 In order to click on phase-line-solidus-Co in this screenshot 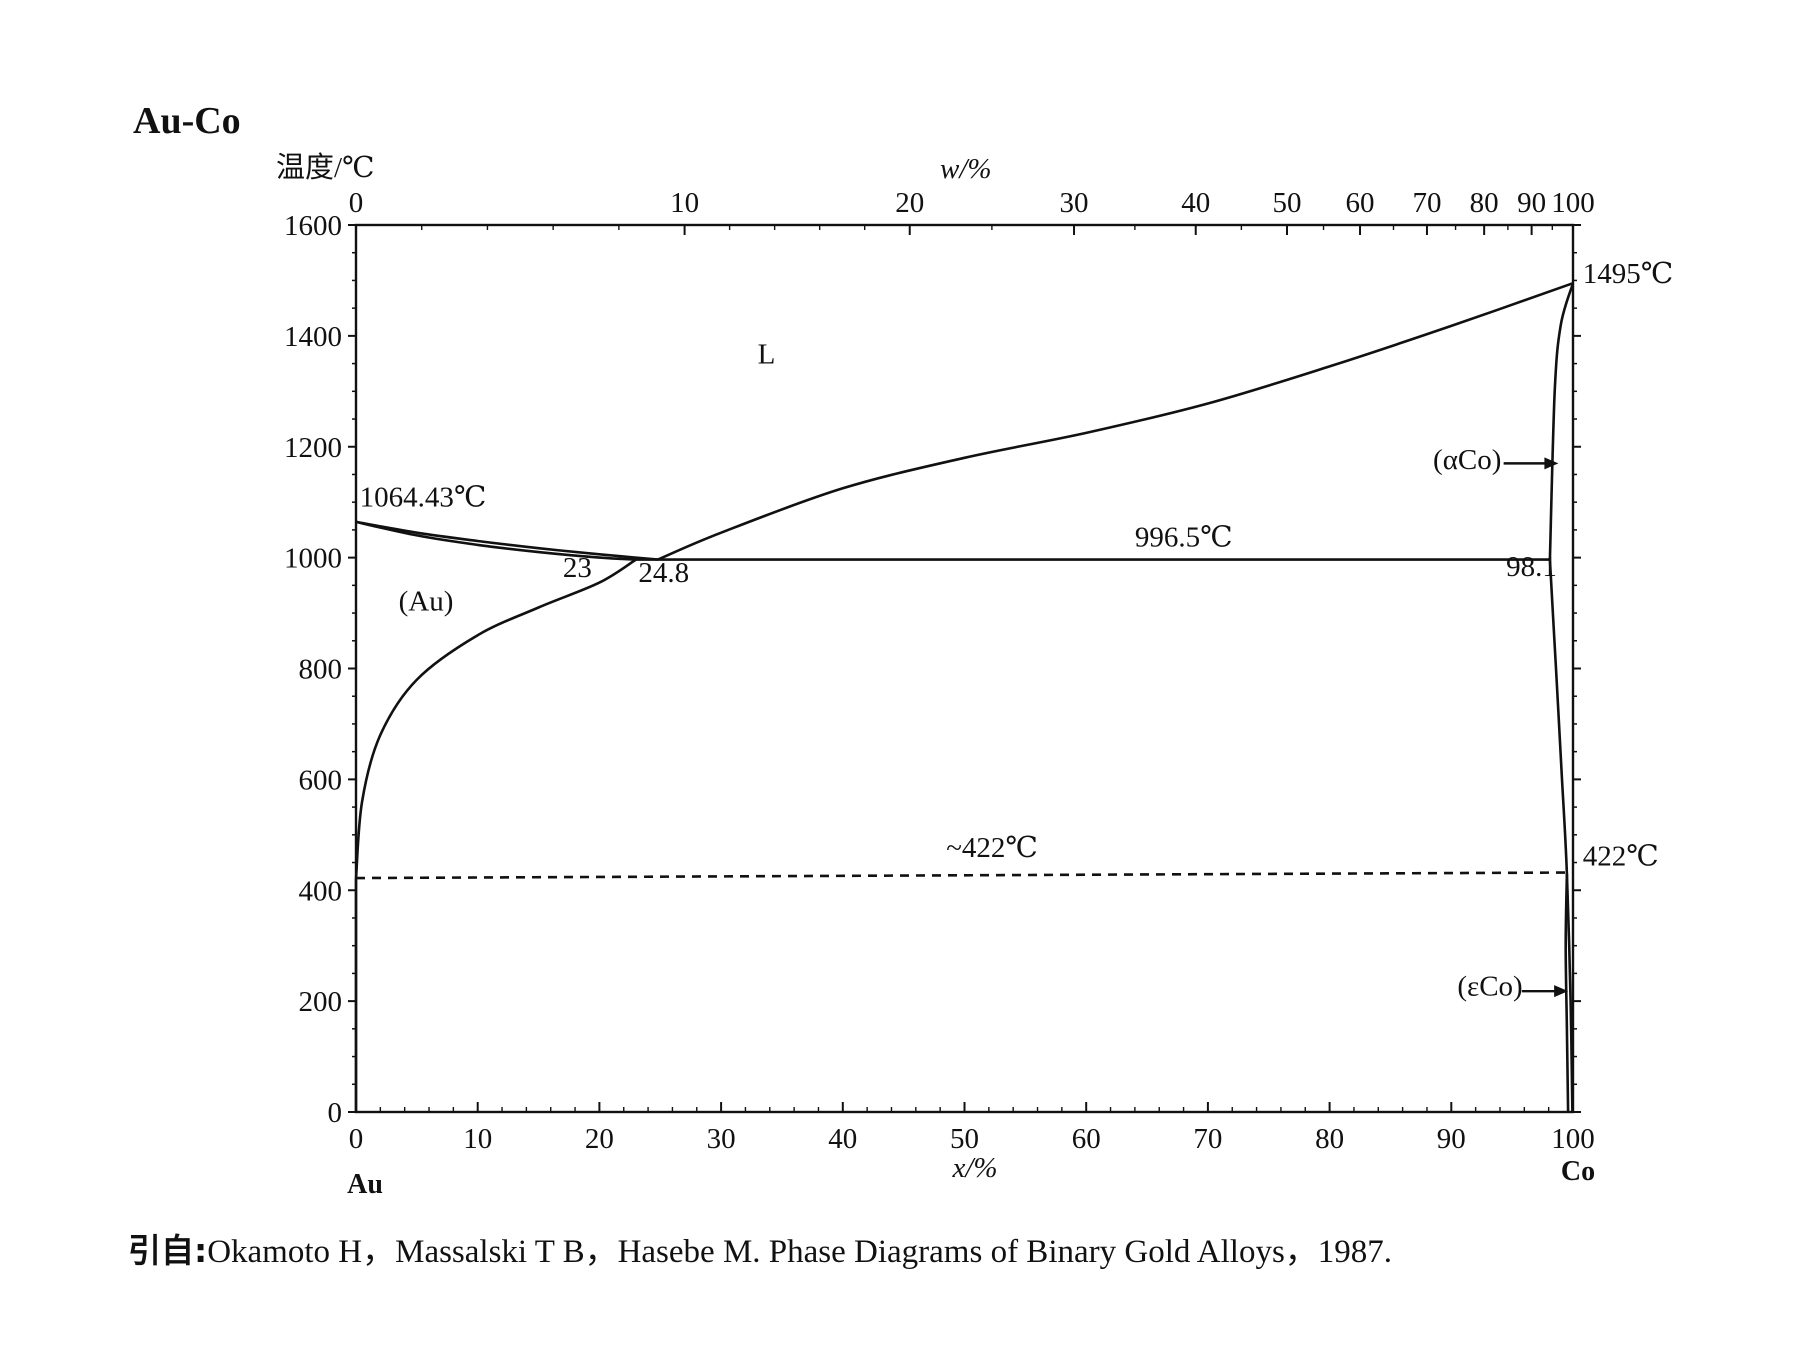, I will do `click(1561, 421)`.